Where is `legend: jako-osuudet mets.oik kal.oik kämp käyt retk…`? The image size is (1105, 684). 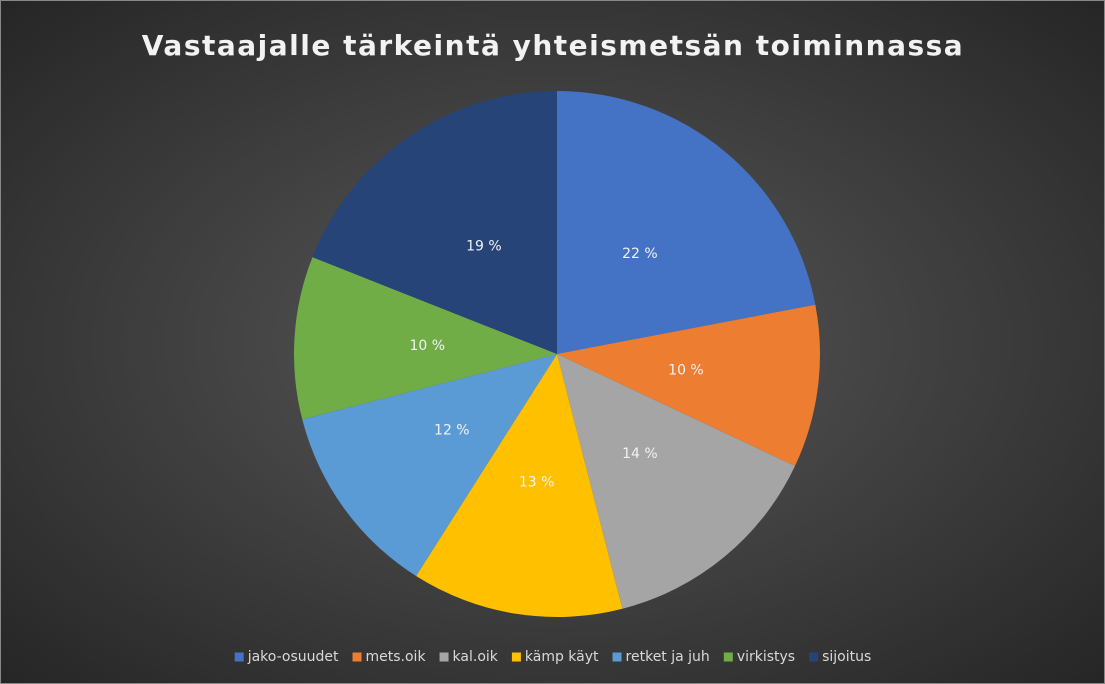
legend: jako-osuudet mets.oik kal.oik kämp käyt retk… is located at coordinates (552, 657).